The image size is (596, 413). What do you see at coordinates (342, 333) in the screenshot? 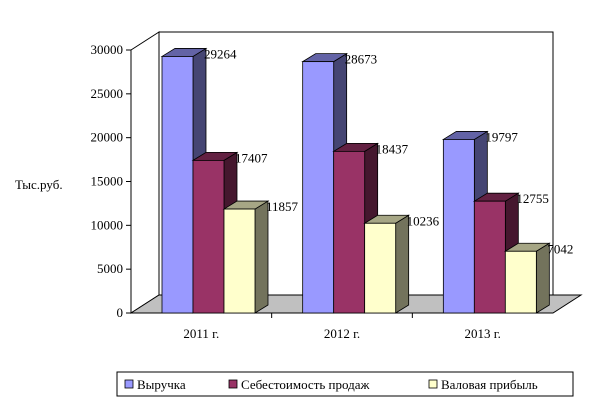
I see `category-label: 2012 г.` at bounding box center [342, 333].